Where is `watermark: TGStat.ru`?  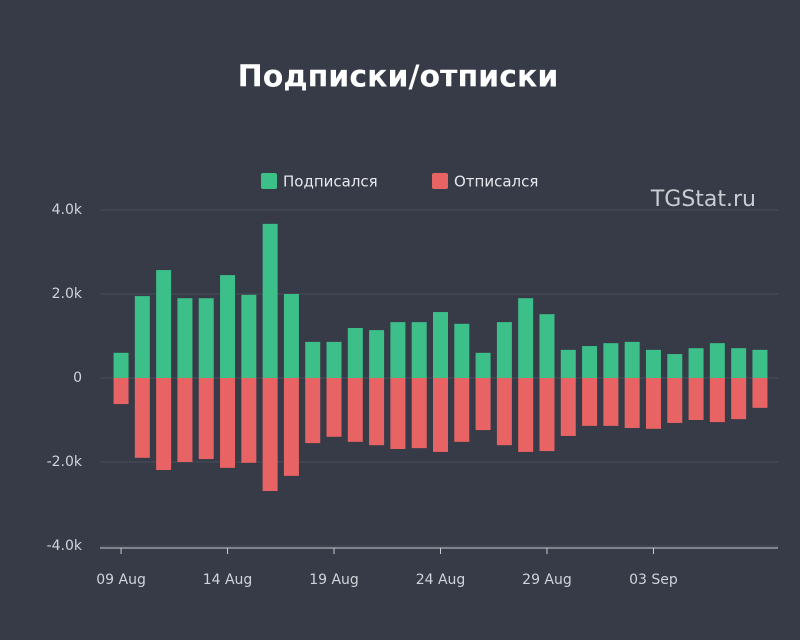
watermark: TGStat.ru is located at coordinates (703, 199).